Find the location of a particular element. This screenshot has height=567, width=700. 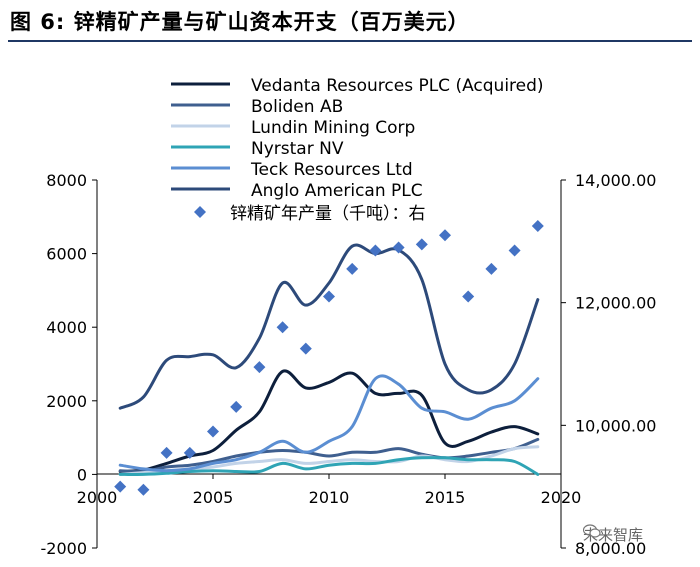

legend-label-2: Boliden AB is located at coordinates (297, 107).